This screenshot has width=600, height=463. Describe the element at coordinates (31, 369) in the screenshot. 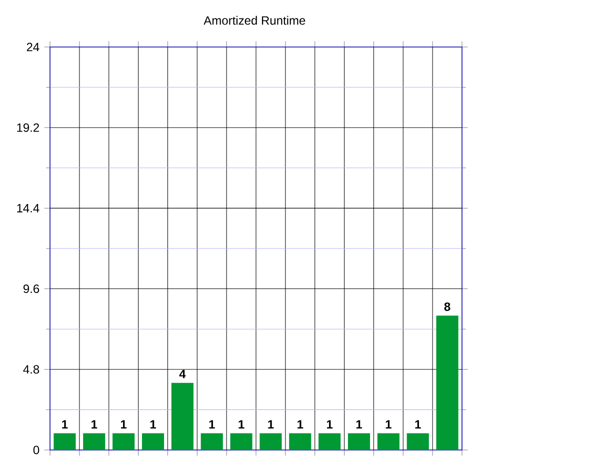

I see `y-tick-label: 4.8` at that location.